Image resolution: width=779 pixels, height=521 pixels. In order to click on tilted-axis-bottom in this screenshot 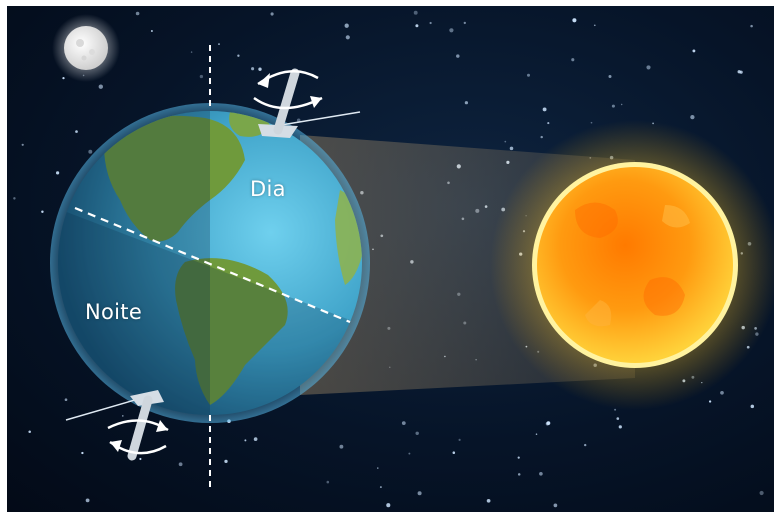, I will do `click(117, 425)`.